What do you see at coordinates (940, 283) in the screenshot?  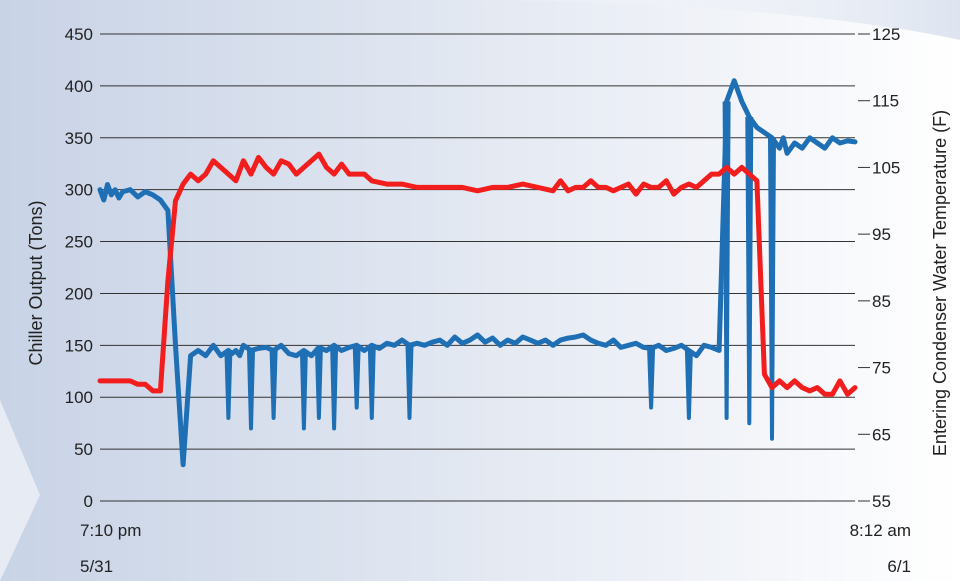 I see `right-axis-title: Entering Condenser Water Temperature (F)` at bounding box center [940, 283].